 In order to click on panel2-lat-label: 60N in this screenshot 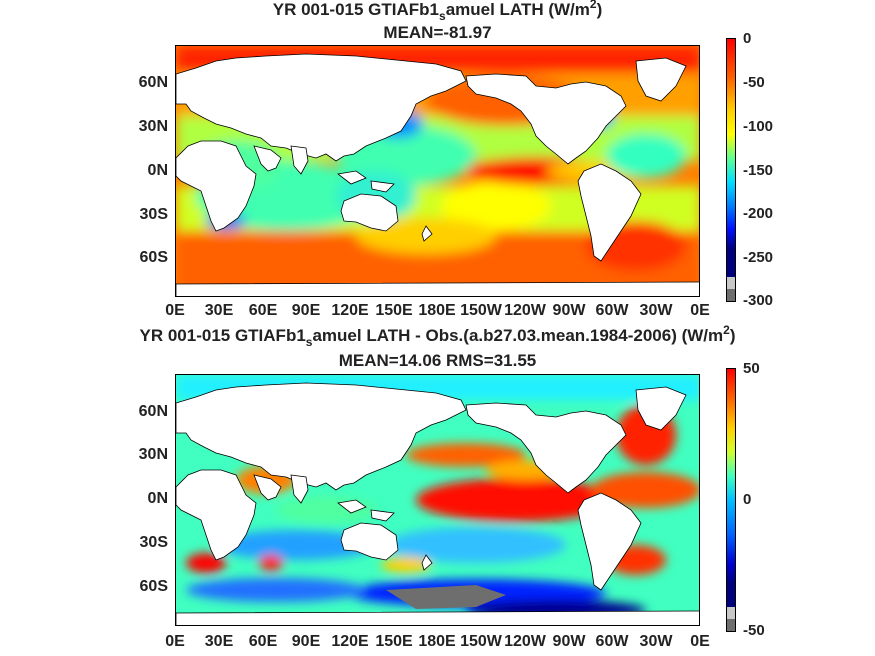, I will do `click(153, 411)`.